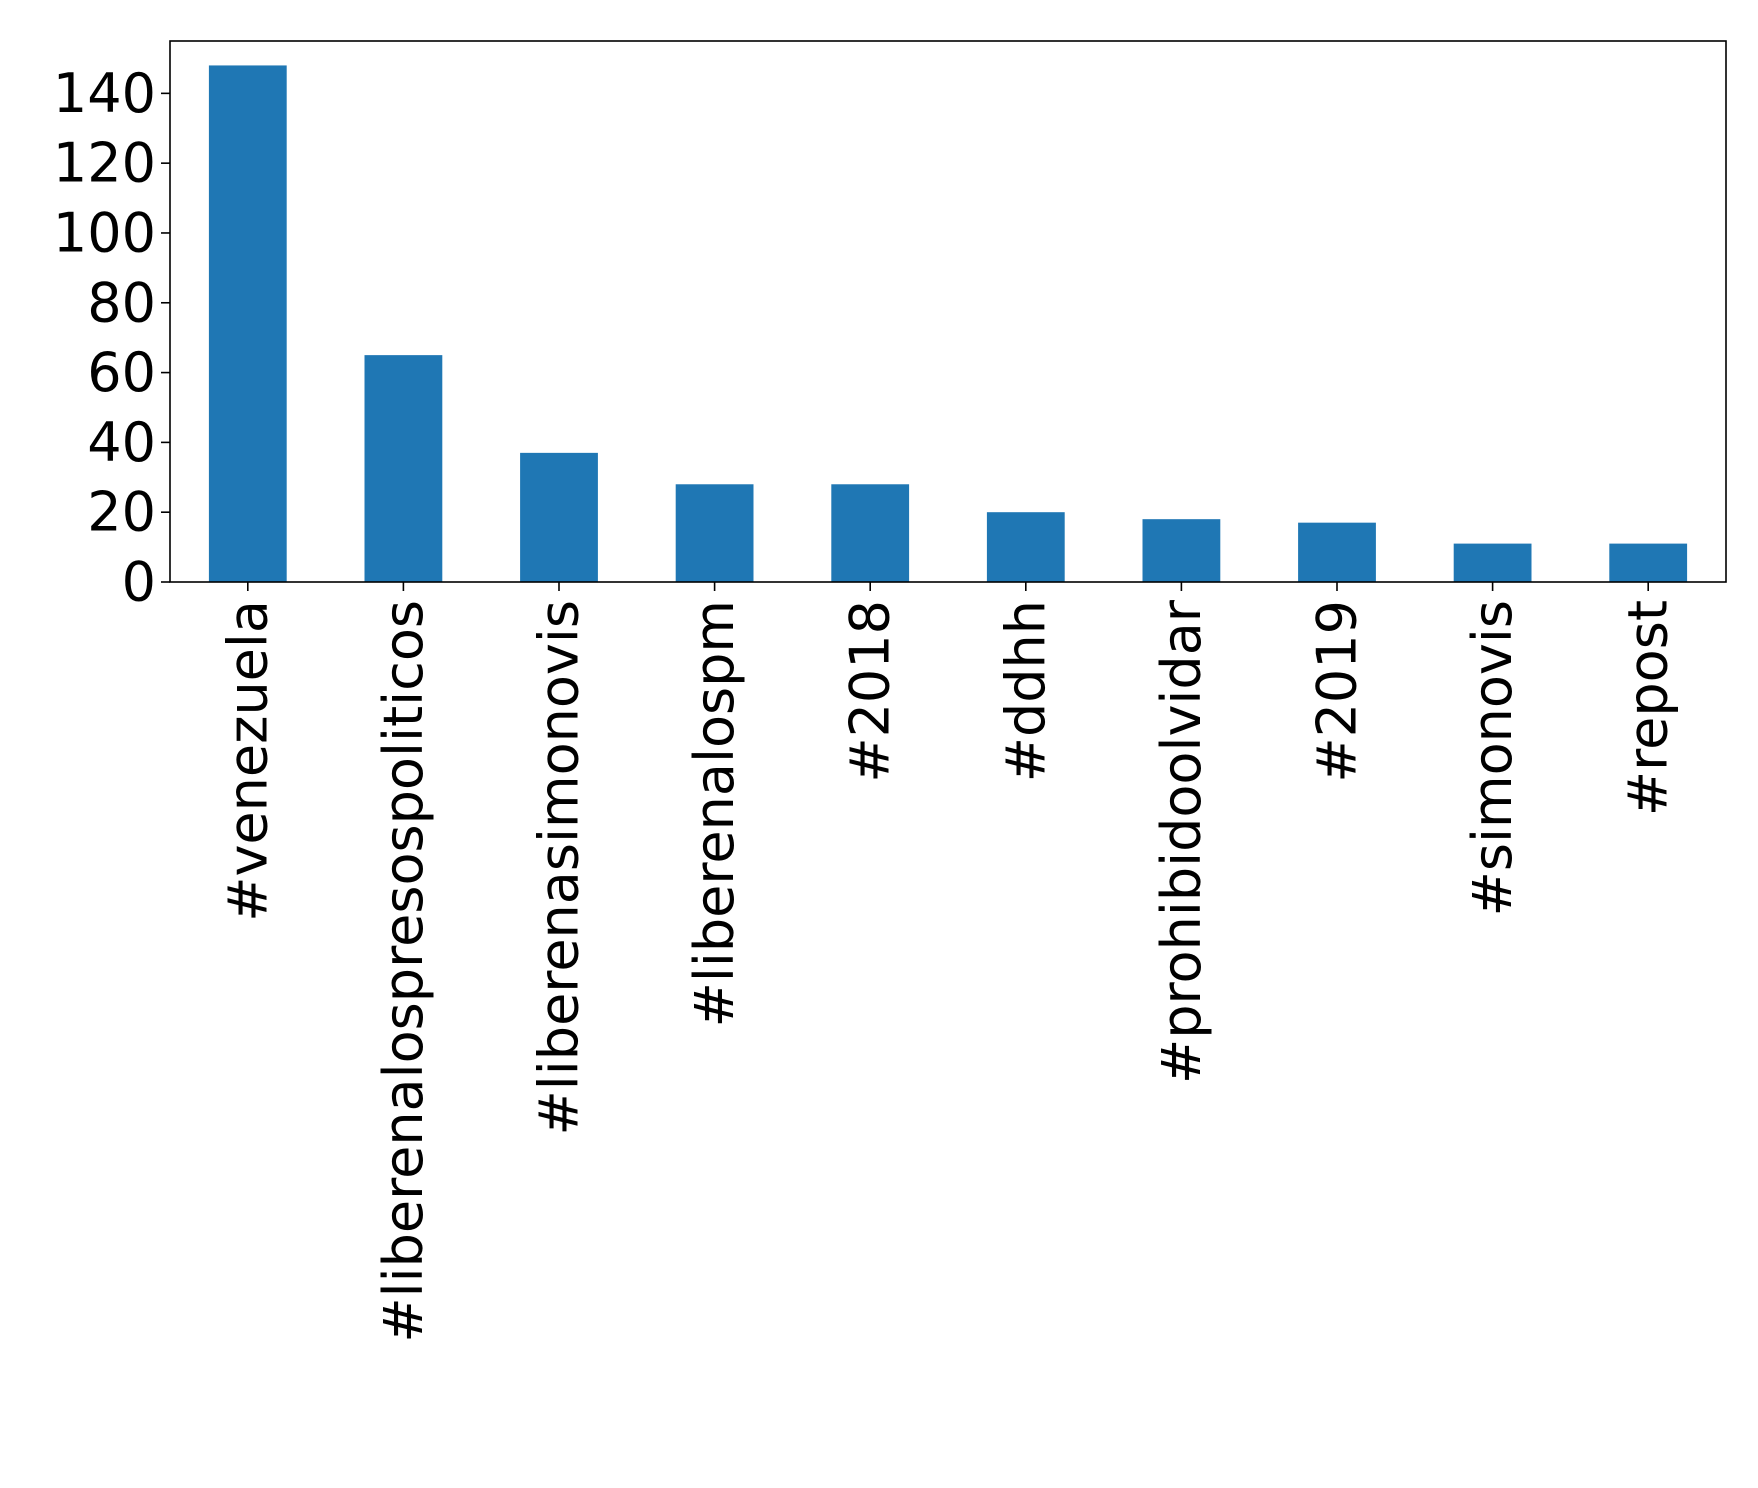 The width and height of the screenshot is (1758, 1488). Describe the element at coordinates (1492, 758) in the screenshot. I see `x-tick-label: #simonovis` at that location.